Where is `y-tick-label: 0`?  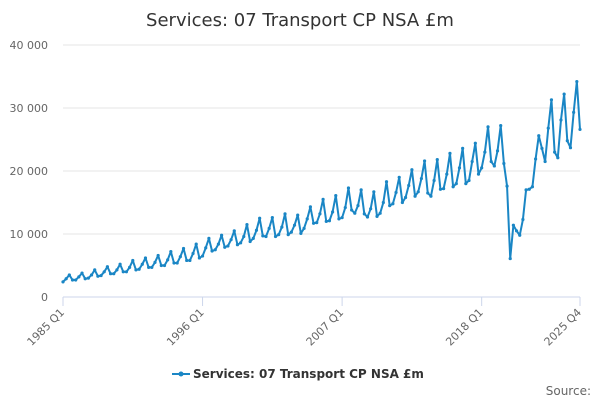 y-tick-label: 0 is located at coordinates (44, 297).